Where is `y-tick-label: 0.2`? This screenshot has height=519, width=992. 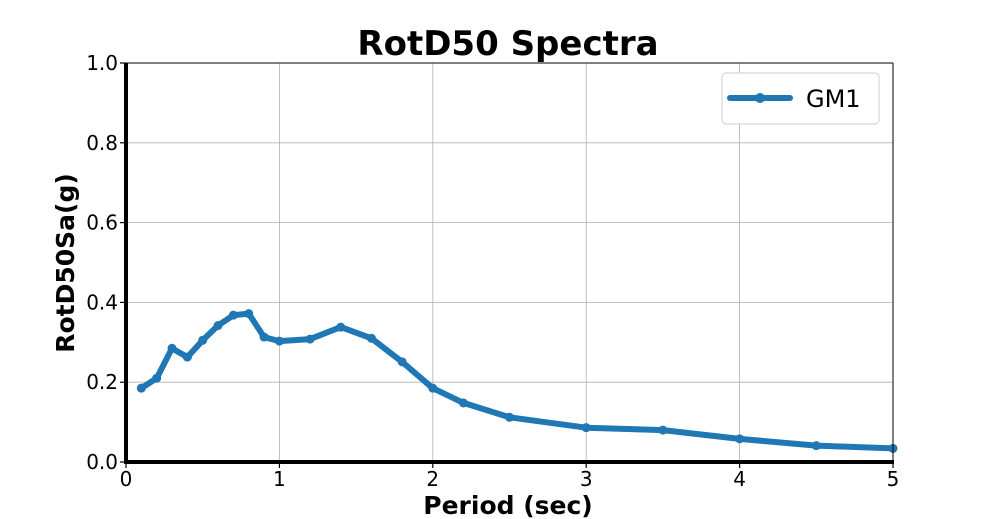
y-tick-label: 0.2 is located at coordinates (102, 382).